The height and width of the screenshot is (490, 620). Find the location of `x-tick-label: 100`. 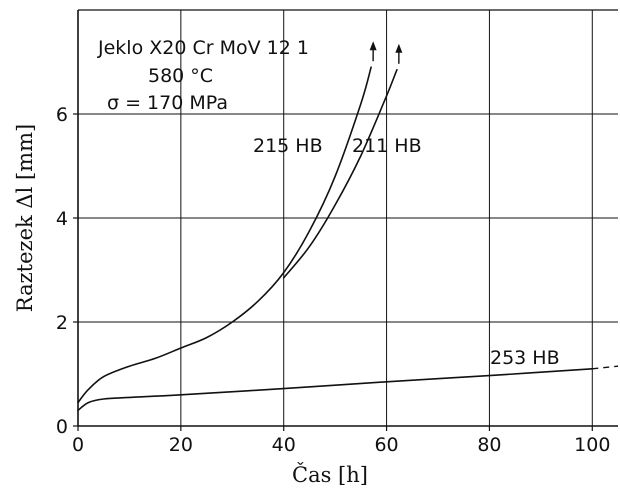

x-tick-label: 100 is located at coordinates (592, 445).